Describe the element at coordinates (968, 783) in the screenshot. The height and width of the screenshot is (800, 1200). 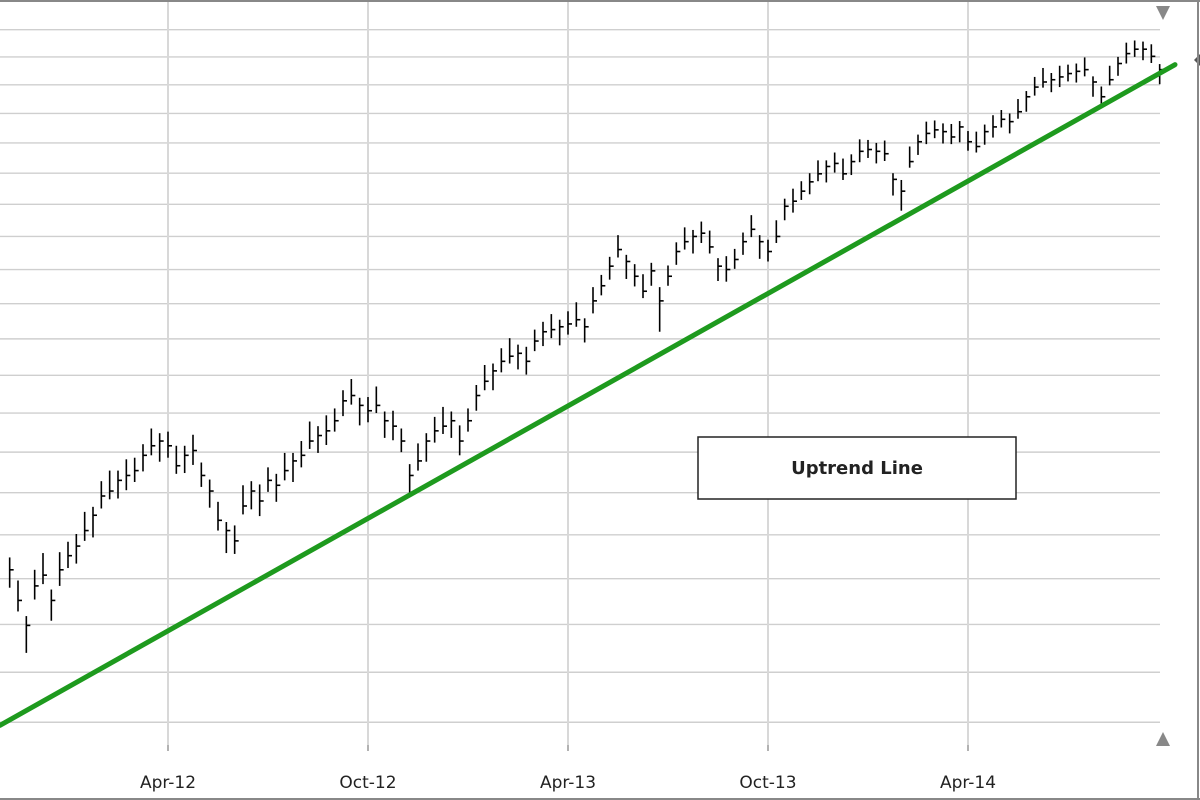
I see `x-tick-label: Apr-14` at that location.